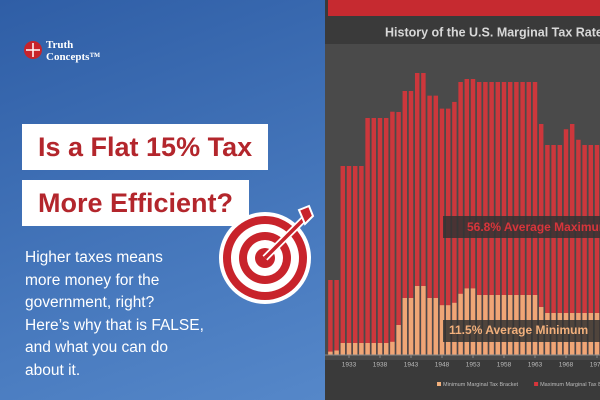 The image size is (600, 400). I want to click on x-tick-label: 1963, so click(535, 365).